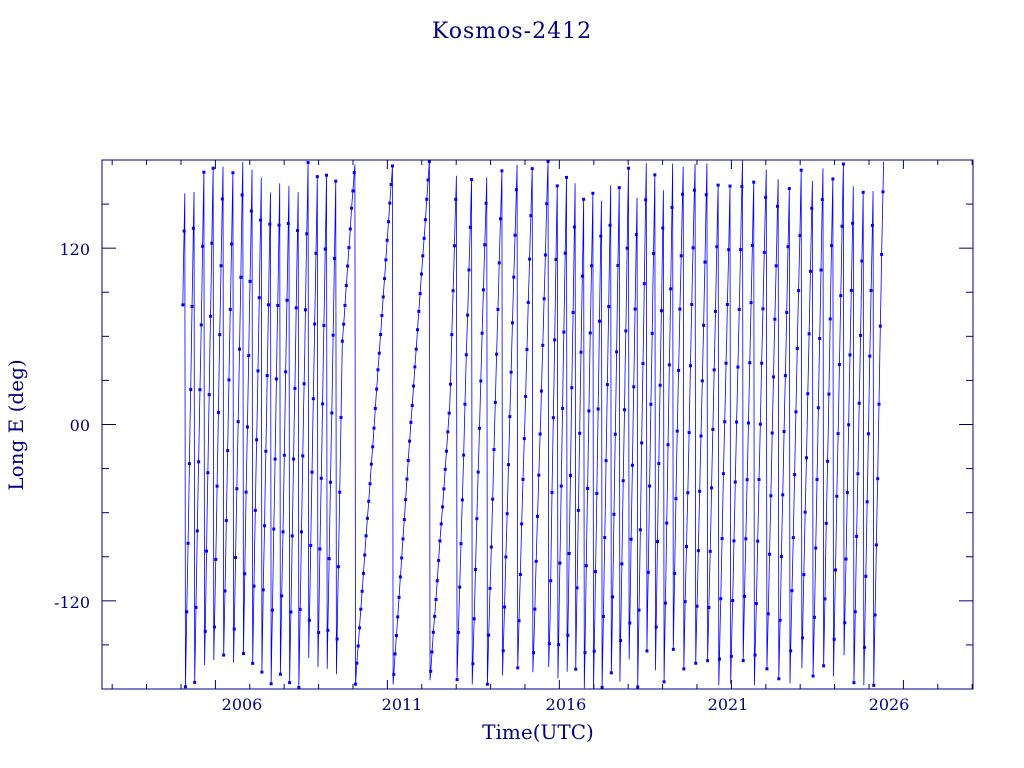  I want to click on x-tick-label: 2011, so click(402, 704).